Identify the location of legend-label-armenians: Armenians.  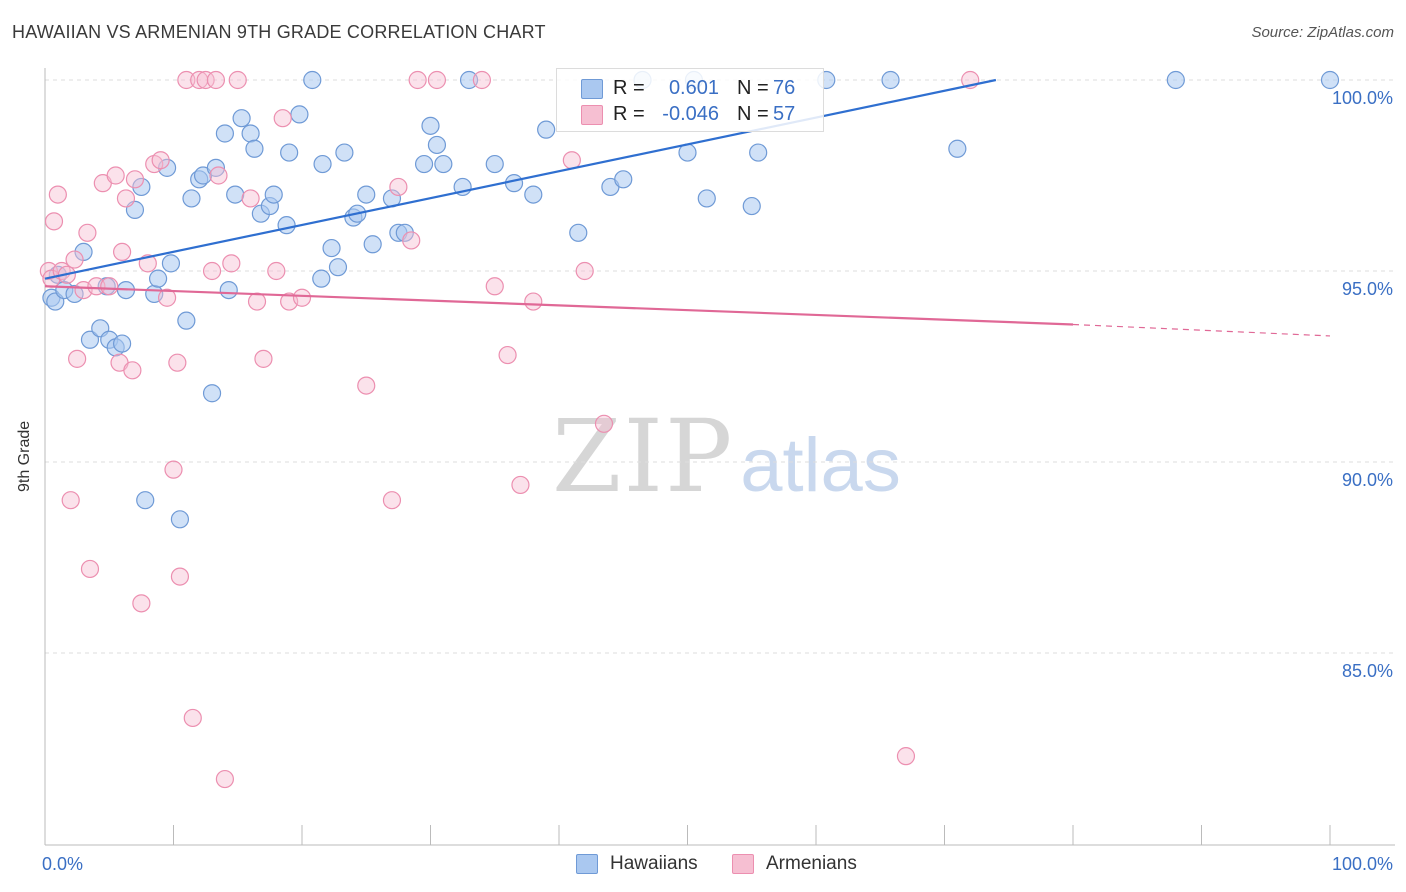
(811, 863).